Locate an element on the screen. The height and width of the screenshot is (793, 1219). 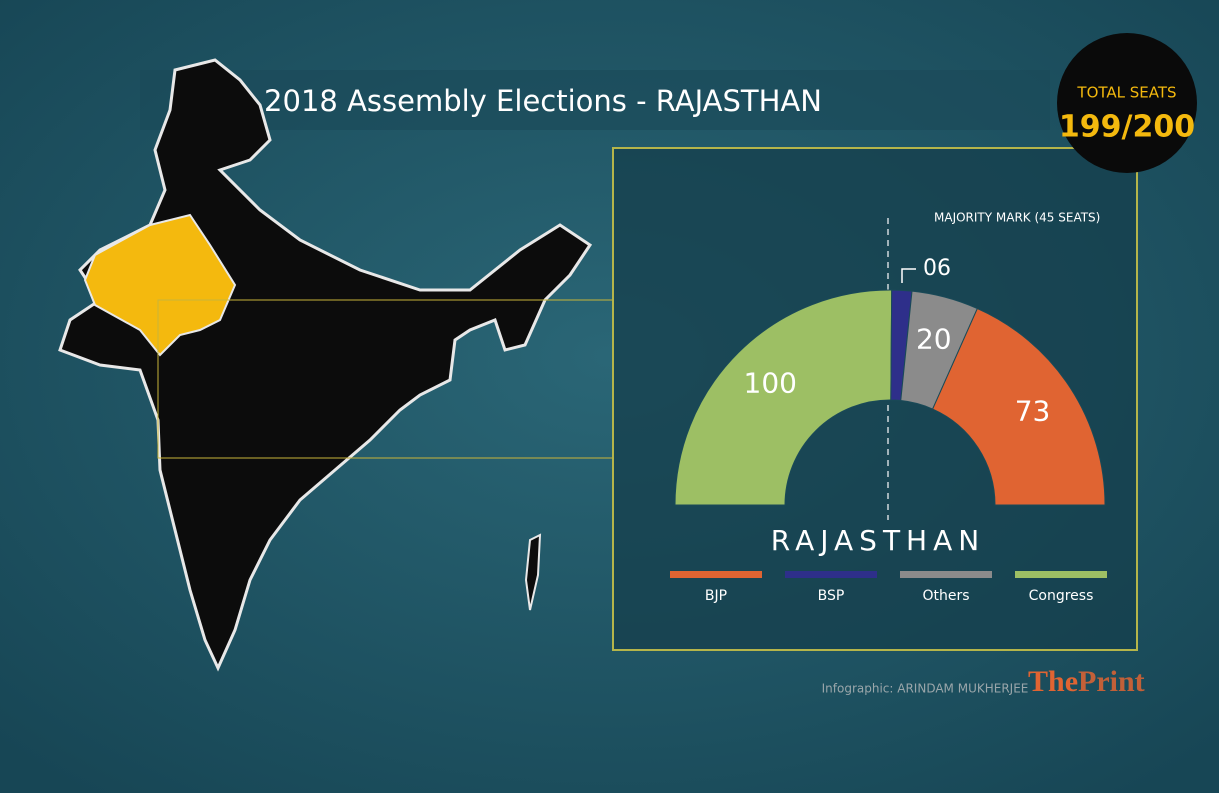
legend-label: BJP is located at coordinates (716, 596).